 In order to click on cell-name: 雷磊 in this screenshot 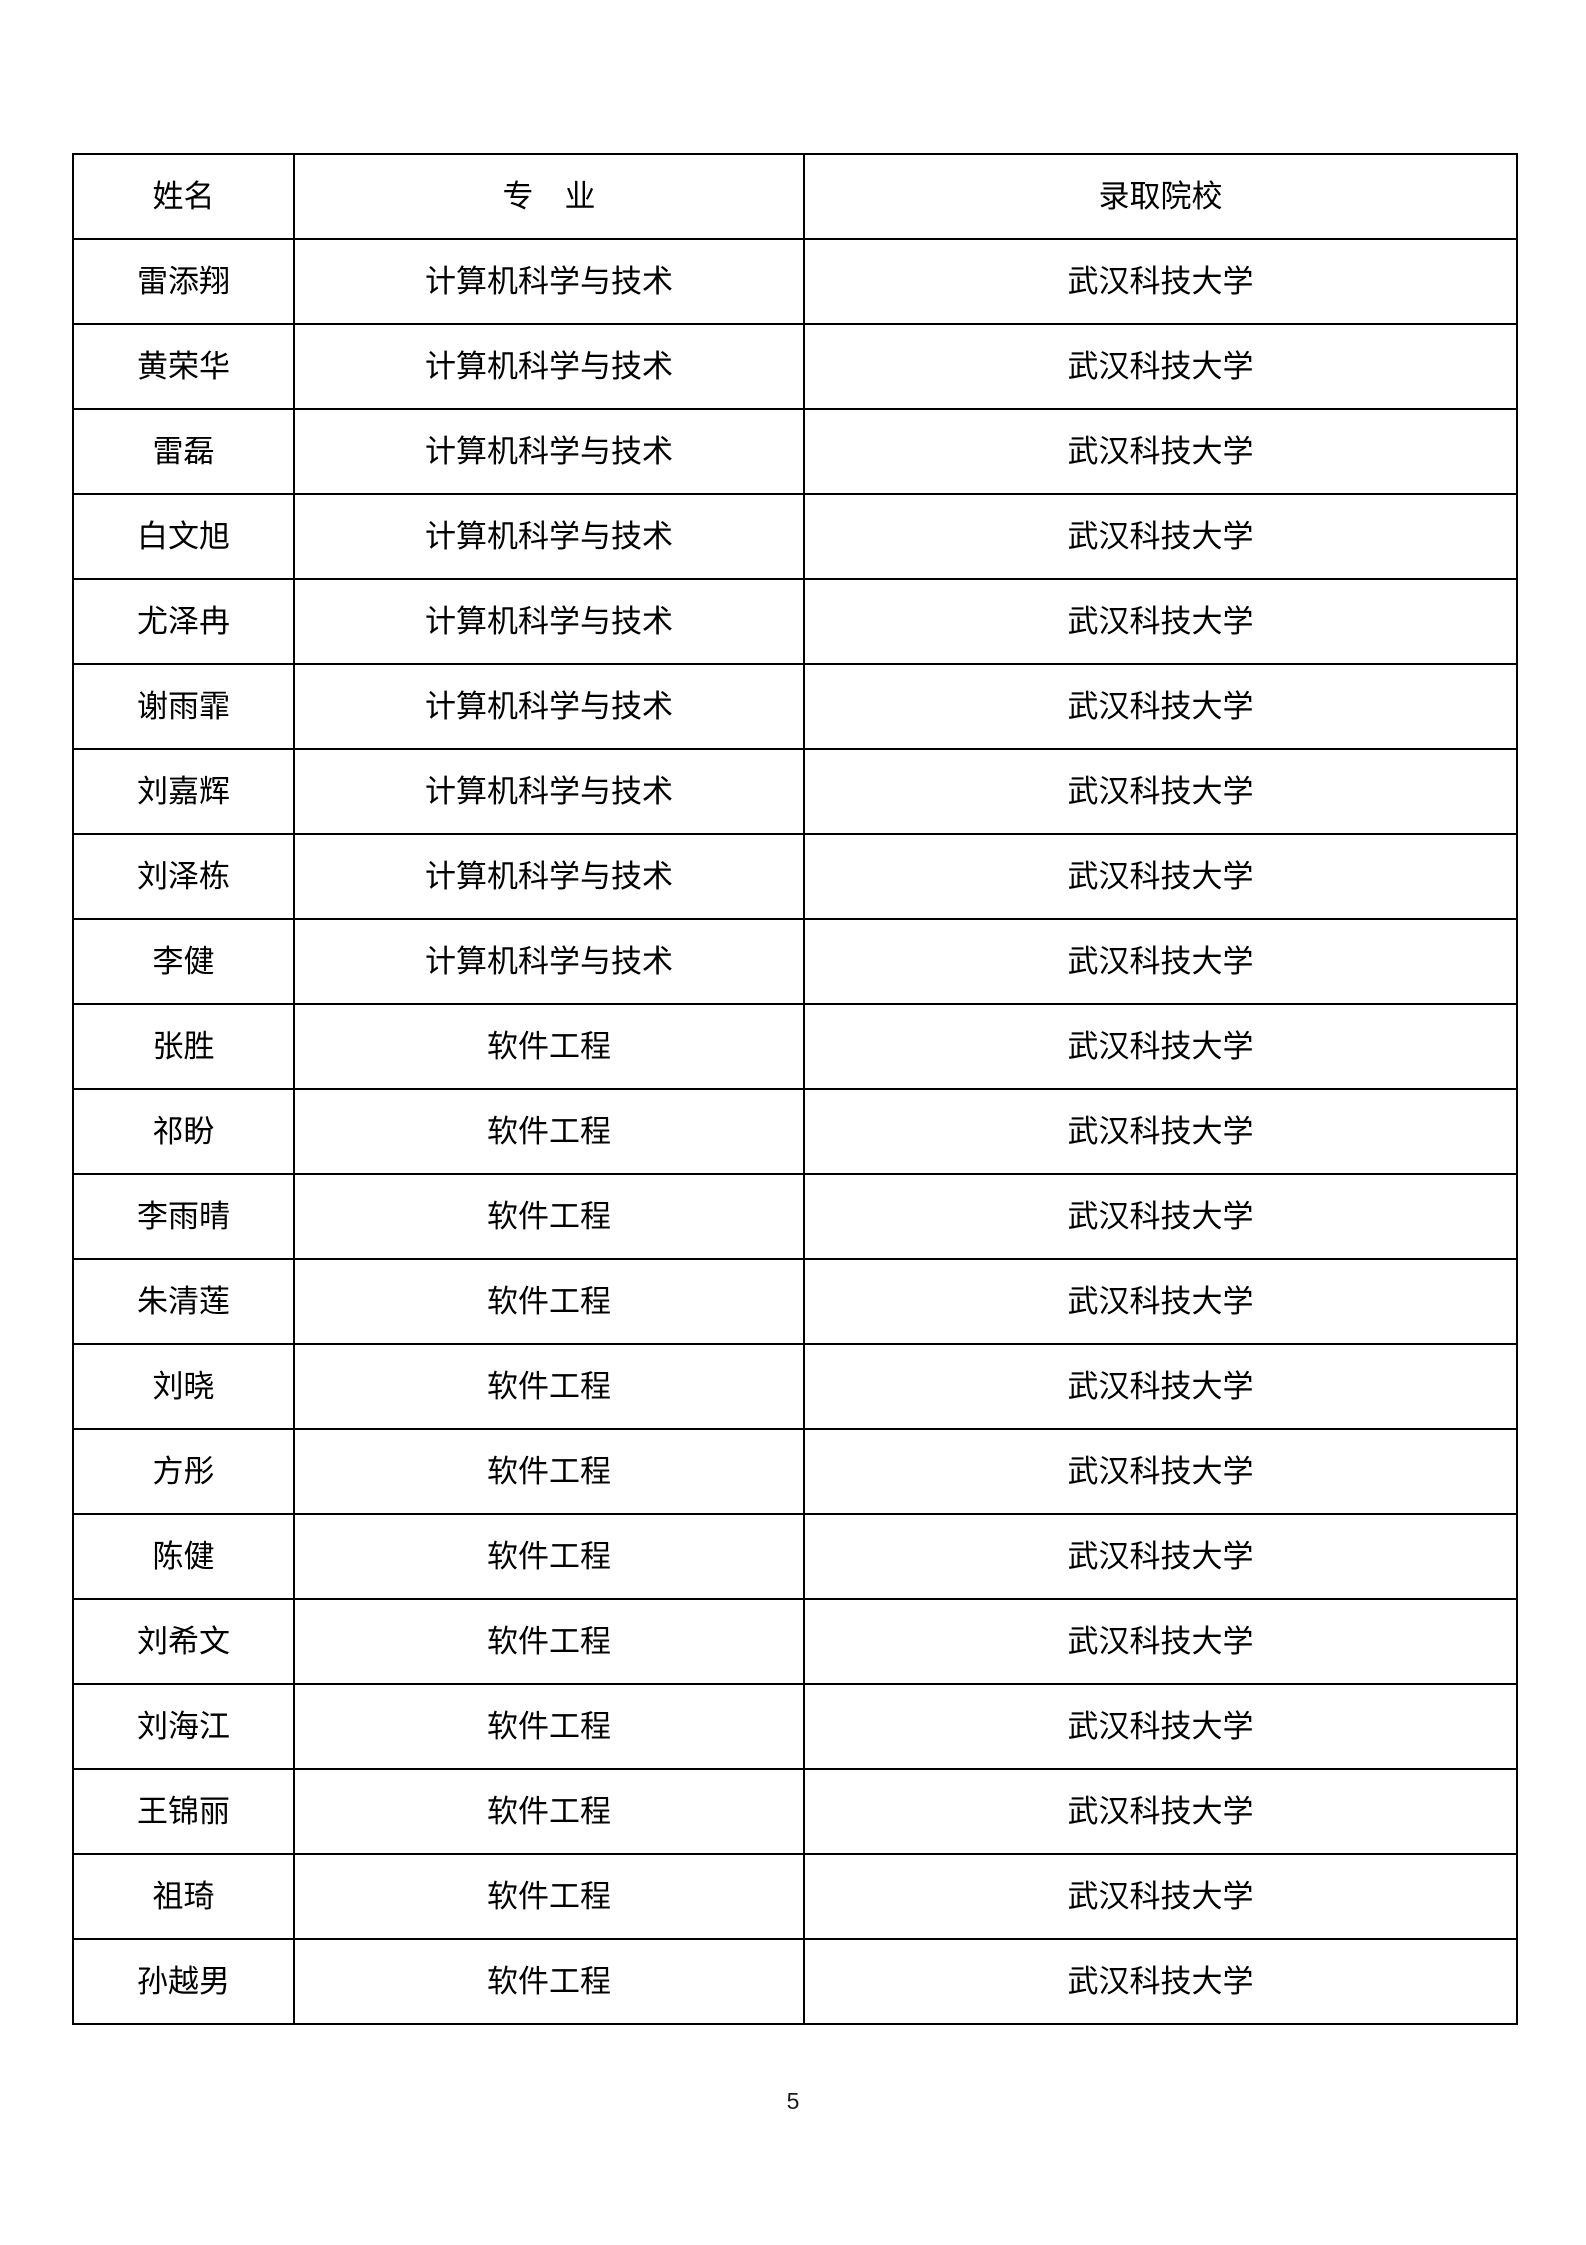, I will do `click(183, 451)`.